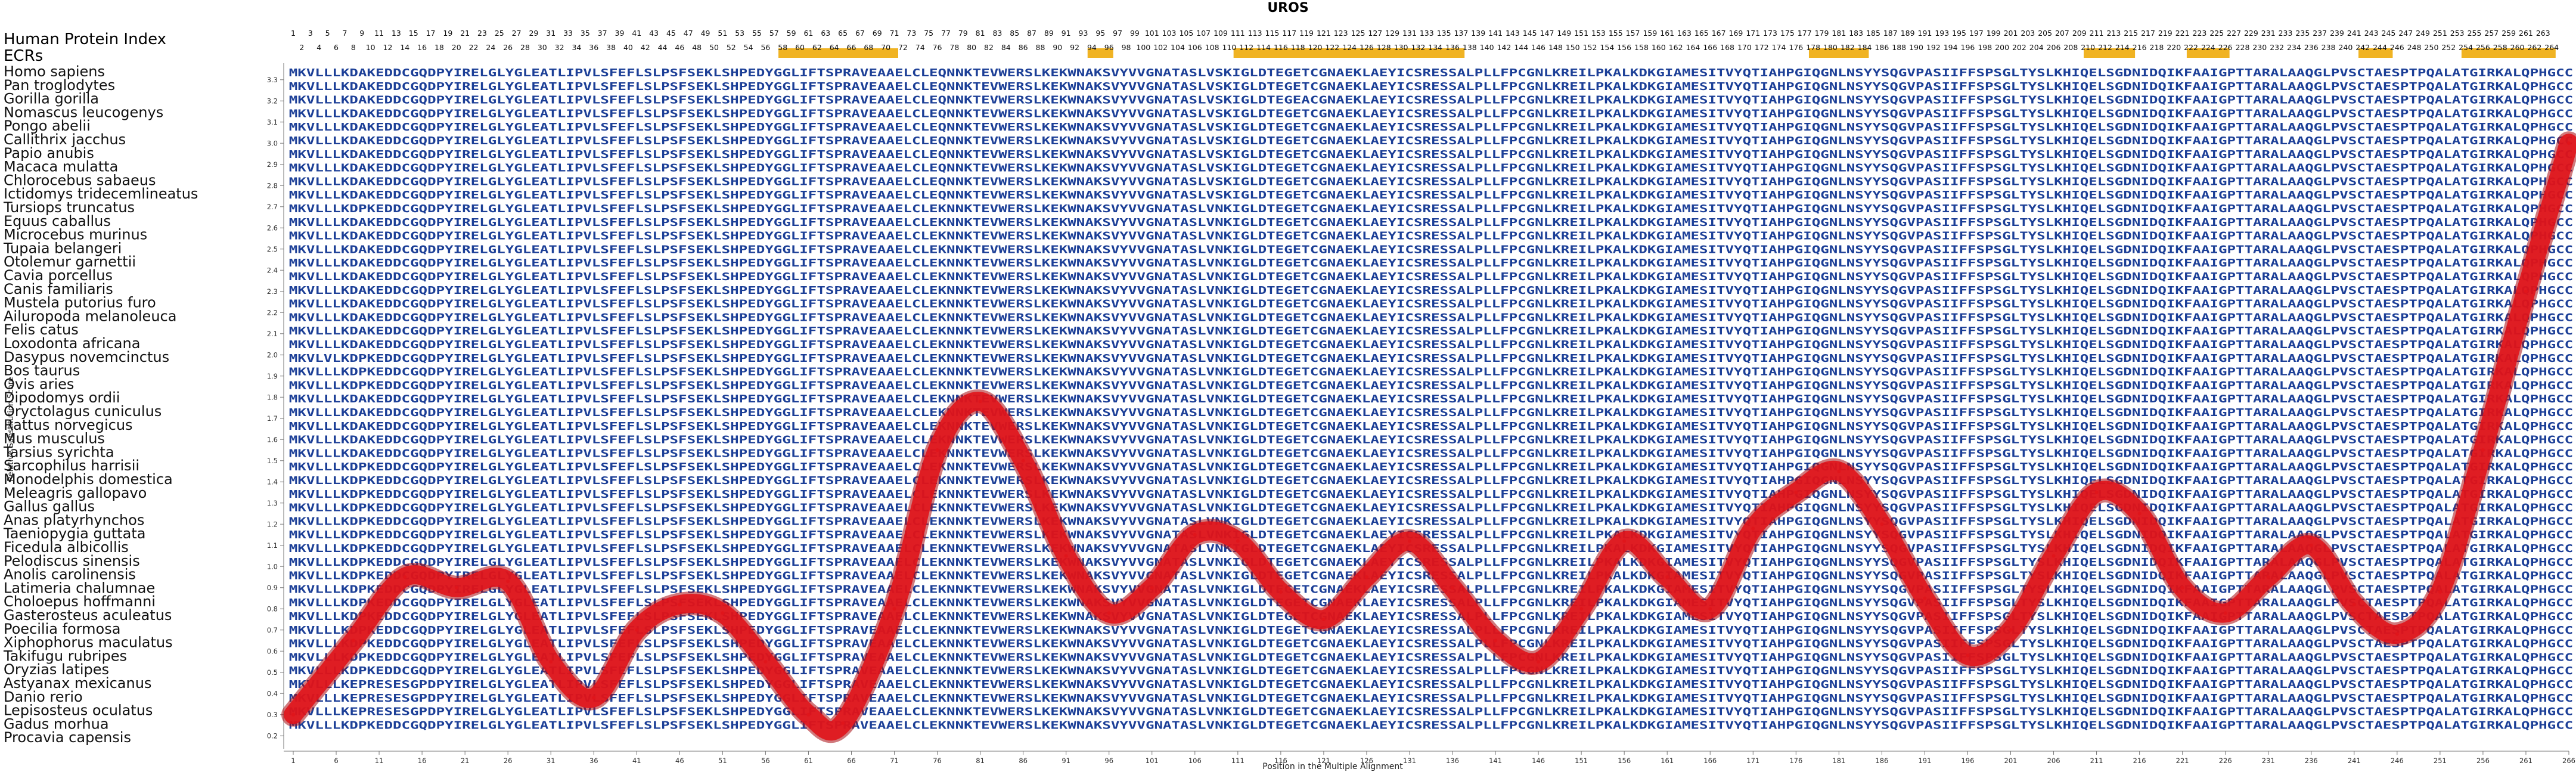 The height and width of the screenshot is (775, 2576). I want to click on protein-index-number: 144, so click(1521, 48).